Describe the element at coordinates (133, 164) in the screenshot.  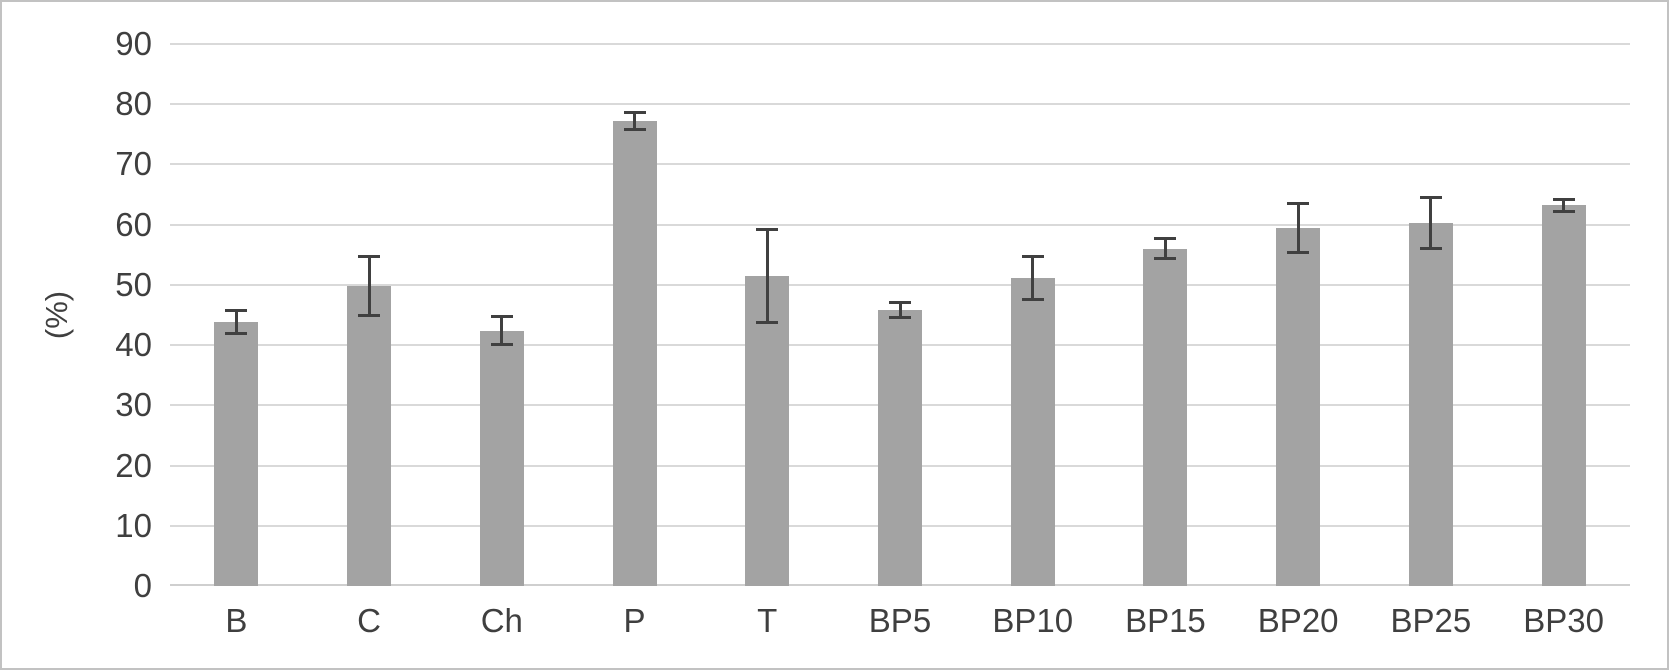
I see `y-axis-tick-label: 70` at that location.